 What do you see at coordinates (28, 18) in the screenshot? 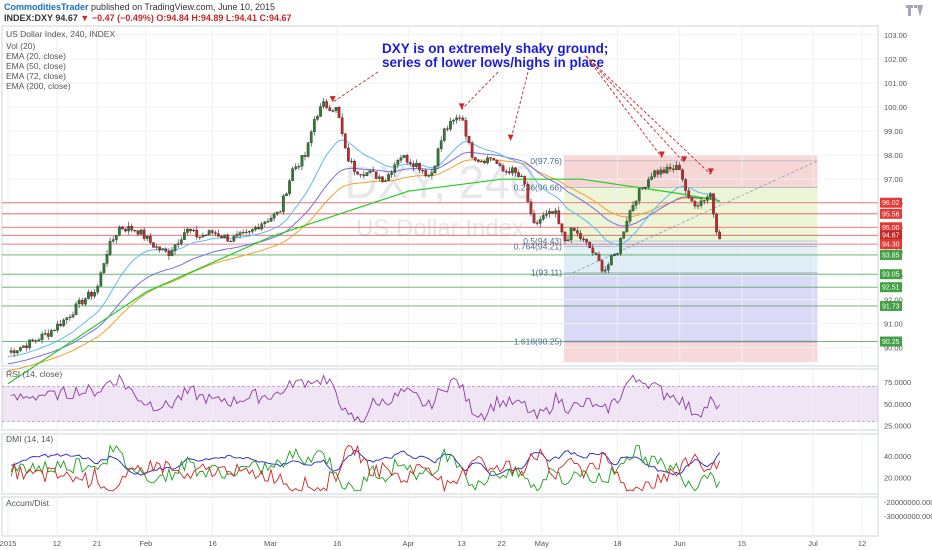
I see `symbol-label: INDEX:DXY` at bounding box center [28, 18].